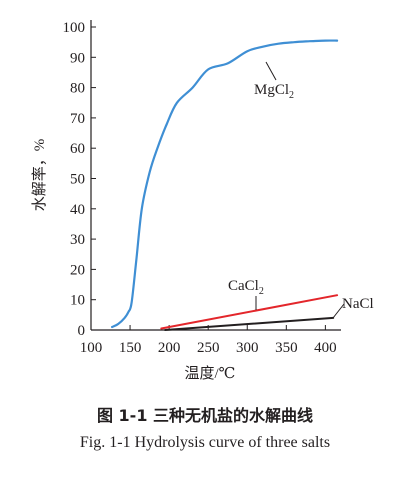 This screenshot has width=410, height=481. Describe the element at coordinates (77, 210) in the screenshot. I see `y-tick-label: 40` at that location.